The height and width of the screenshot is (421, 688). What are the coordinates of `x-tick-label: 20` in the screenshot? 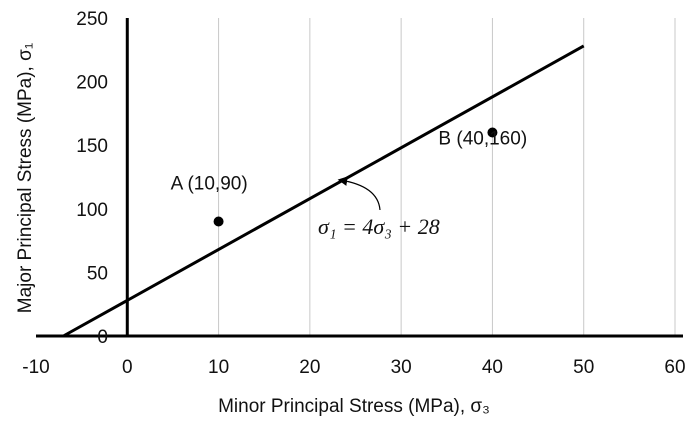 It's located at (309, 367).